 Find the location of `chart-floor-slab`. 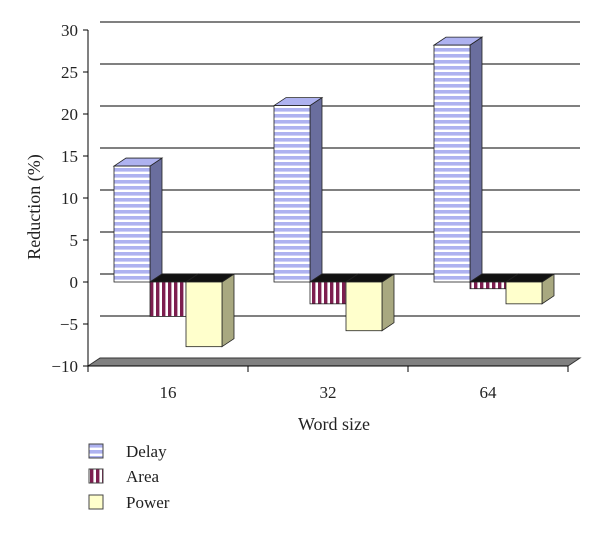

chart-floor-slab is located at coordinates (334, 362).